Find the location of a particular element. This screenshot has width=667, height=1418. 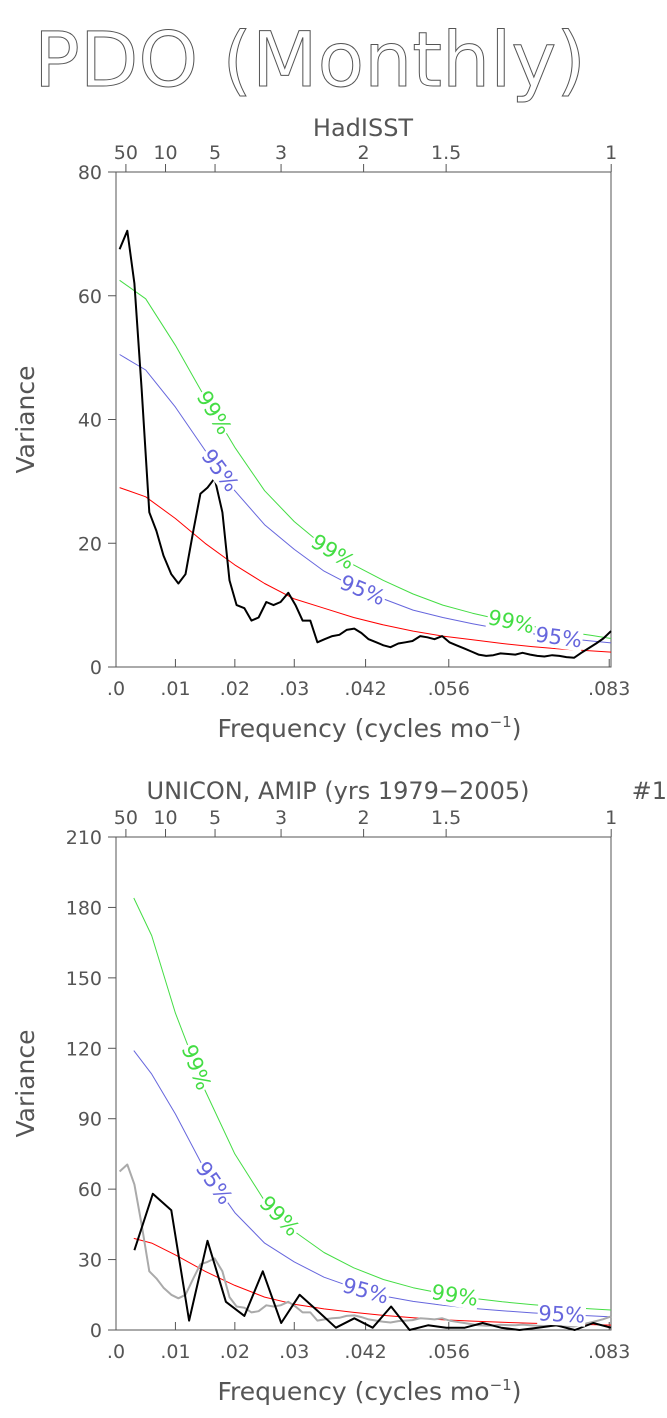

series-line-spectrum is located at coordinates (372, 1261).